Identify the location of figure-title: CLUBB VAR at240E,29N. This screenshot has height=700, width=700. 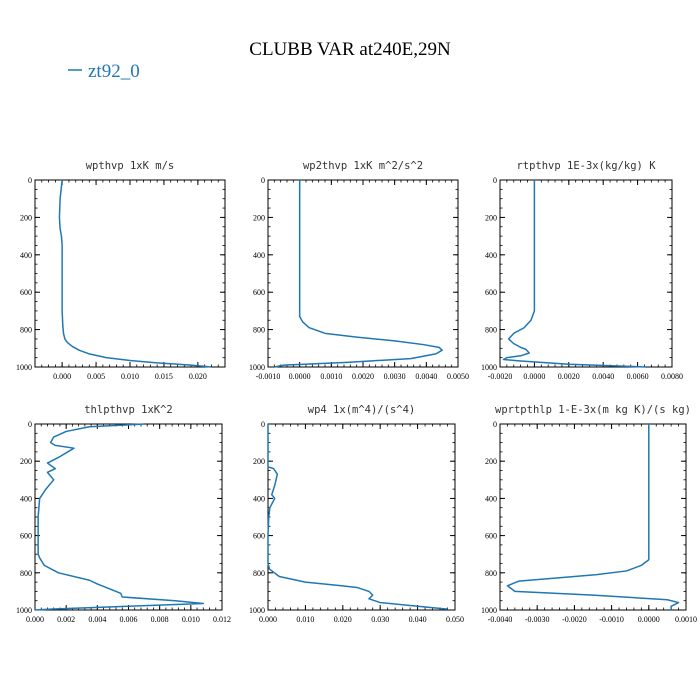
(350, 49).